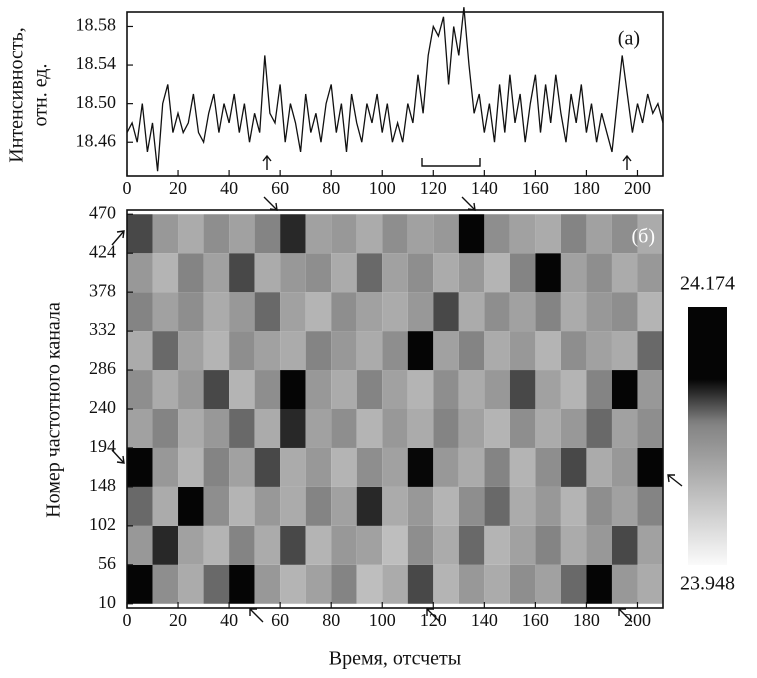 The width and height of the screenshot is (757, 678). Describe the element at coordinates (586, 188) in the screenshot. I see `x-tick-label: 180` at that location.